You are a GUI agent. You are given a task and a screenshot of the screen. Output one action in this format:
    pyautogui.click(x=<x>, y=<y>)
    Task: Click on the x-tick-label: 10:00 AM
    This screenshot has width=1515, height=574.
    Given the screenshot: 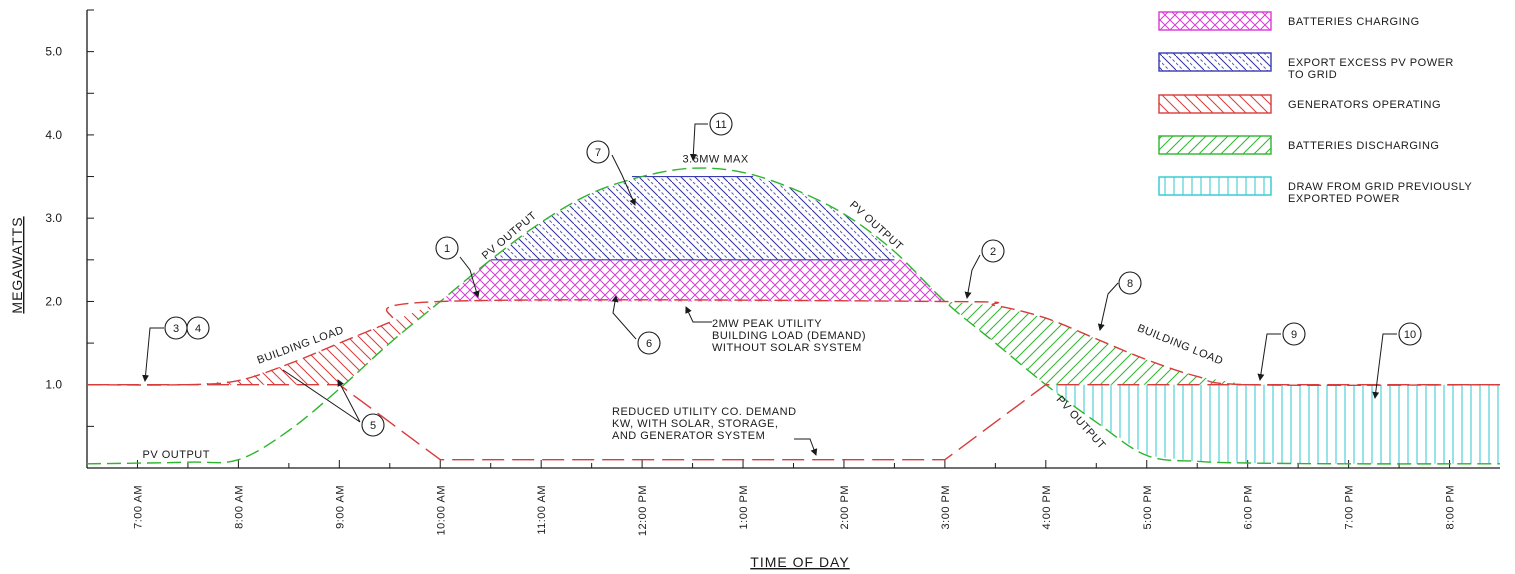 What is the action you would take?
    pyautogui.click(x=441, y=510)
    